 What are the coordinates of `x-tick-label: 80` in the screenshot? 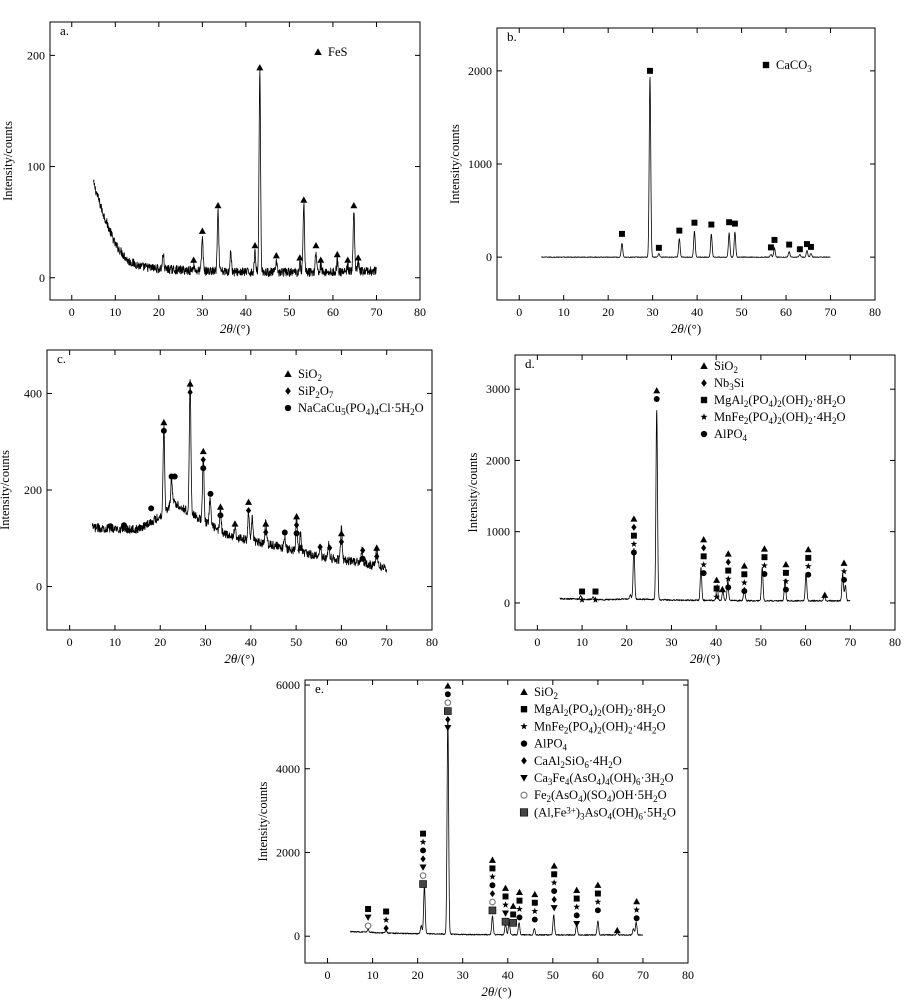 It's located at (420, 312).